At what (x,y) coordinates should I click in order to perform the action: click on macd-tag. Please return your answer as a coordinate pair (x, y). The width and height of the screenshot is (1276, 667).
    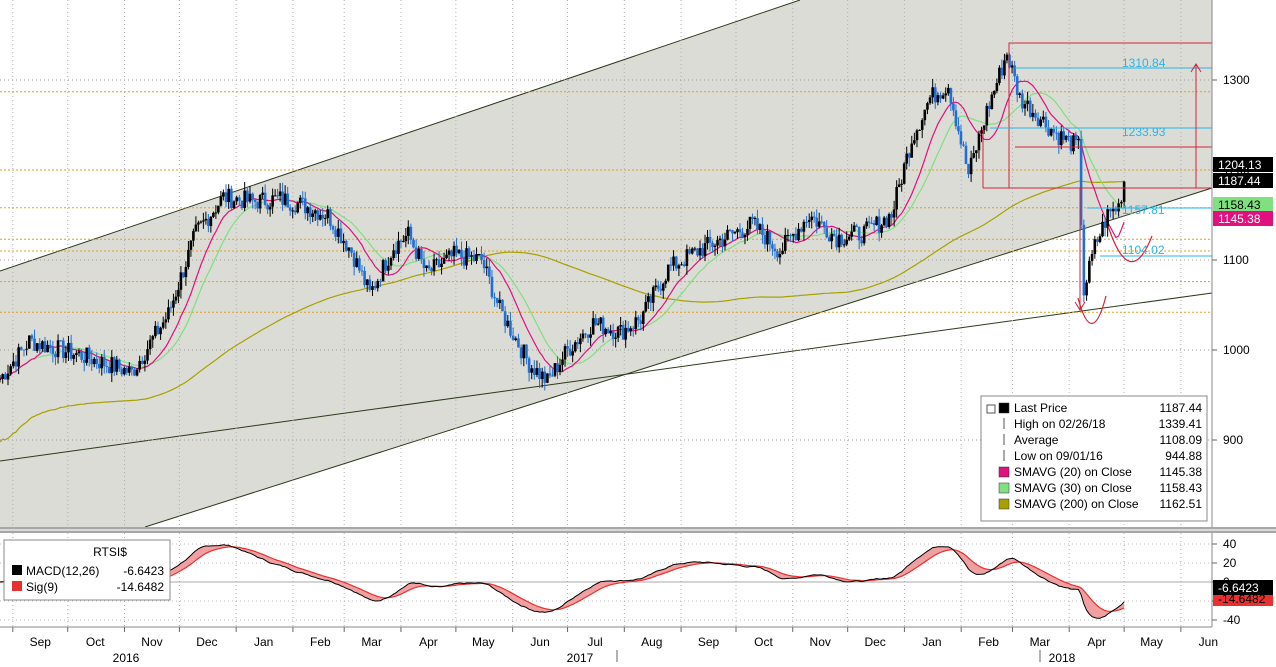
    Looking at the image, I should click on (1243, 587).